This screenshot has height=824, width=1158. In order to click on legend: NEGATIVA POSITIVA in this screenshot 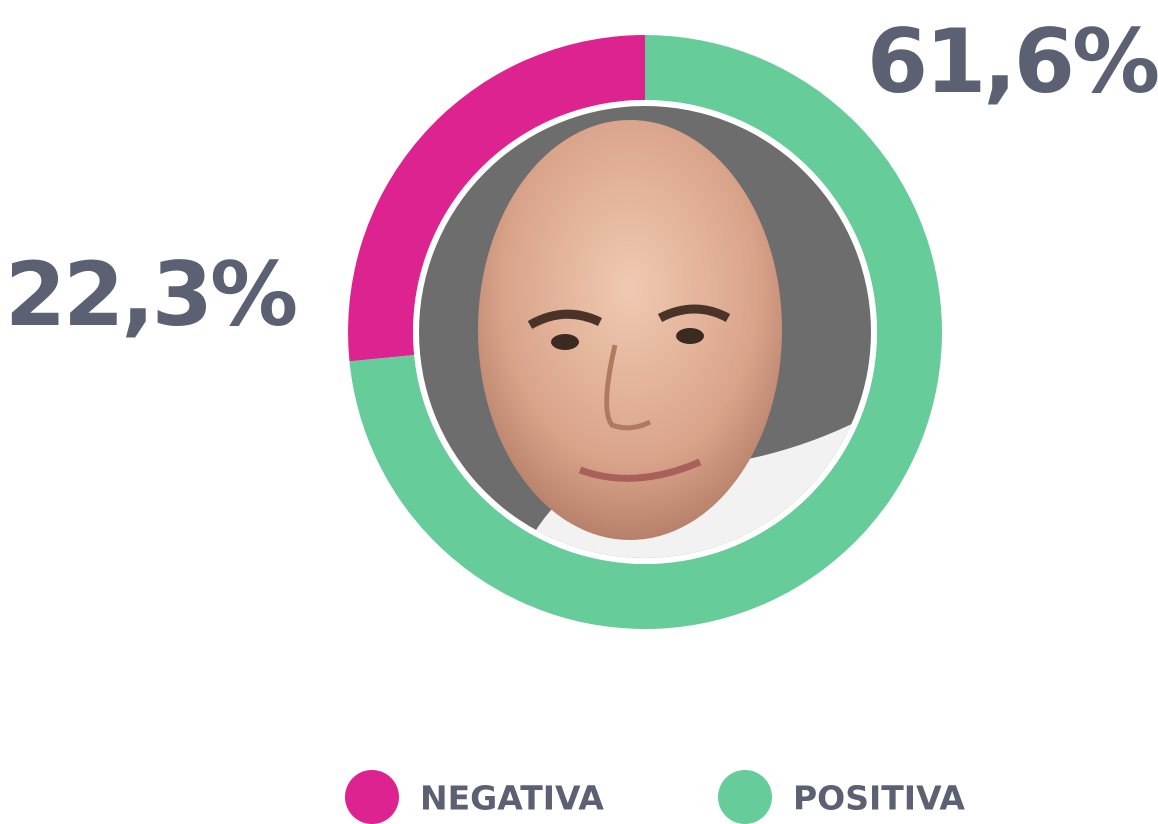, I will do `click(655, 797)`.